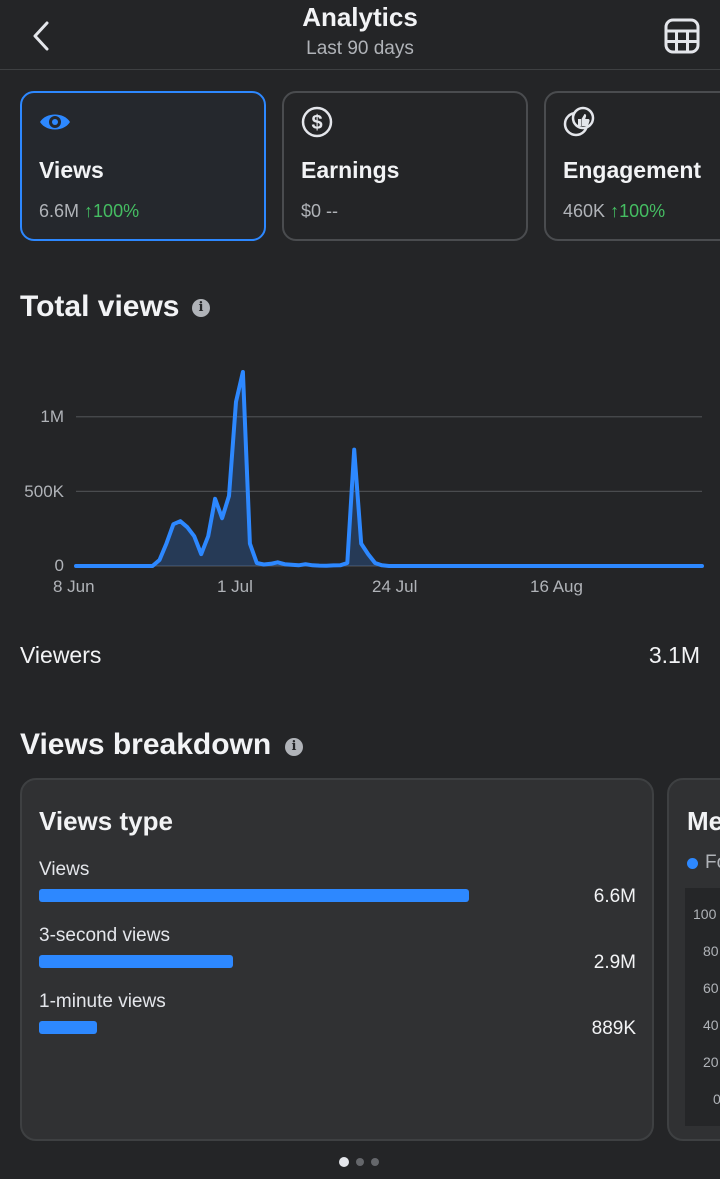  I want to click on thumbs-up-icon, so click(579, 122).